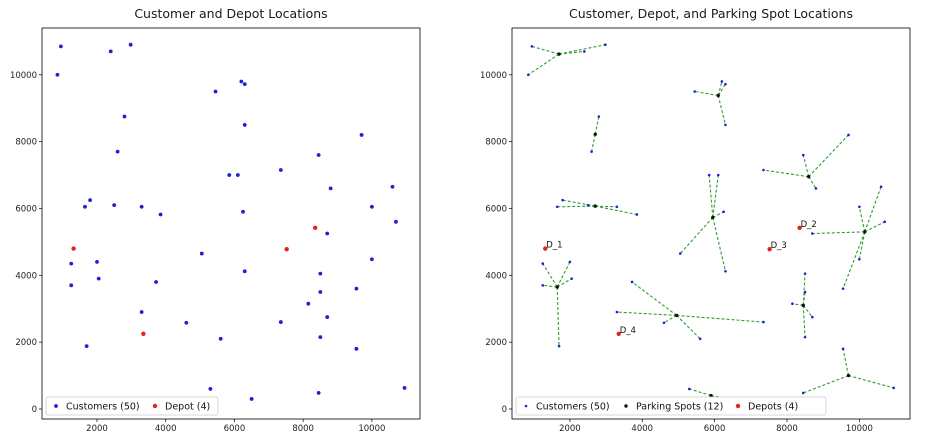 The height and width of the screenshot is (437, 928). What do you see at coordinates (642, 429) in the screenshot?
I see `x-tick-label: 4000` at bounding box center [642, 429].